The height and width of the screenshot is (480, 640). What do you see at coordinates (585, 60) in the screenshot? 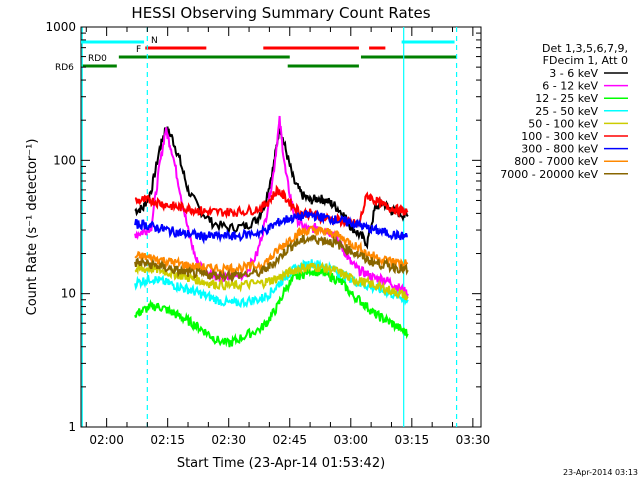
I see `legend-header: FDecim 1, Att 0` at bounding box center [585, 60].